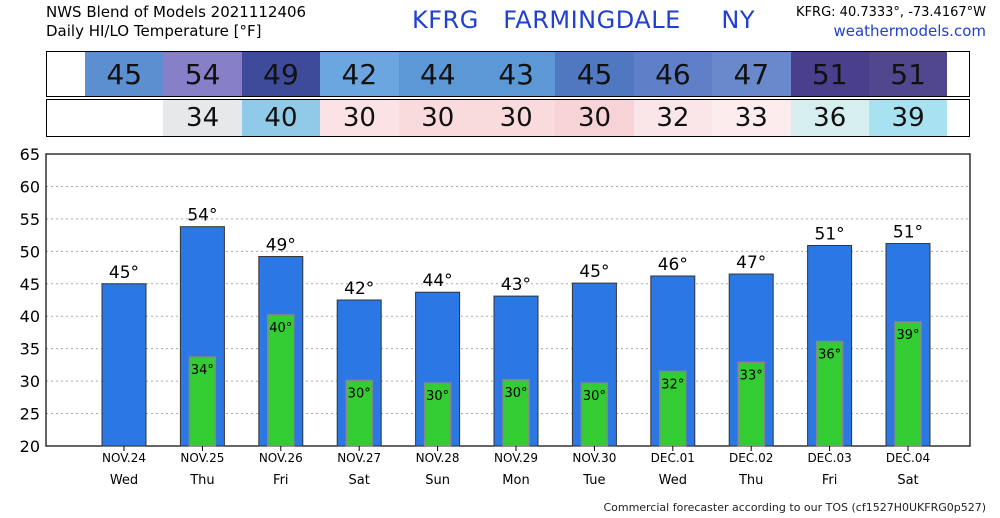  What do you see at coordinates (438, 458) in the screenshot?
I see `x-tick-label: NOV.28` at bounding box center [438, 458].